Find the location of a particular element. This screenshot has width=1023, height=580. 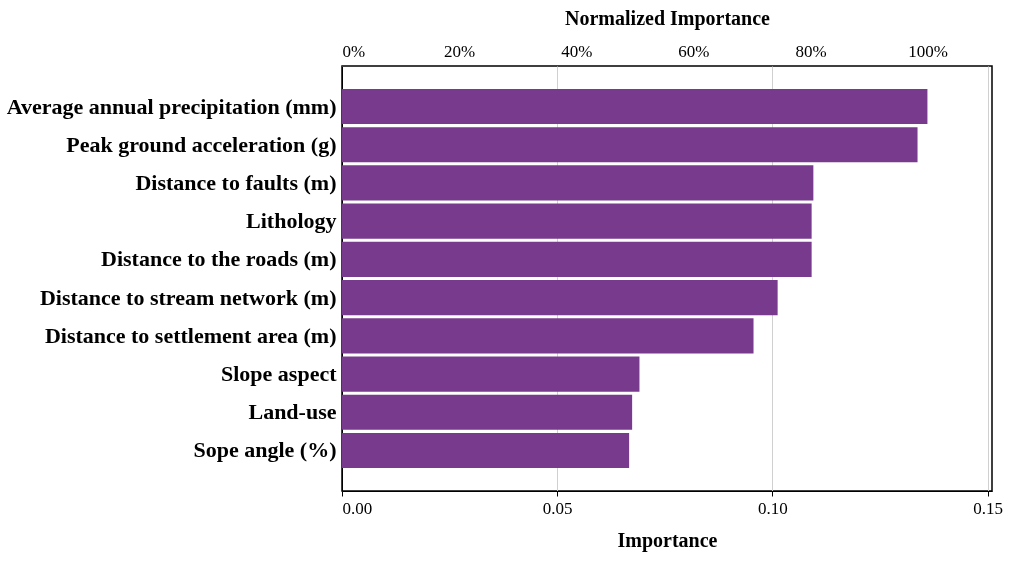

y-tick-label: Land-use is located at coordinates (292, 412).